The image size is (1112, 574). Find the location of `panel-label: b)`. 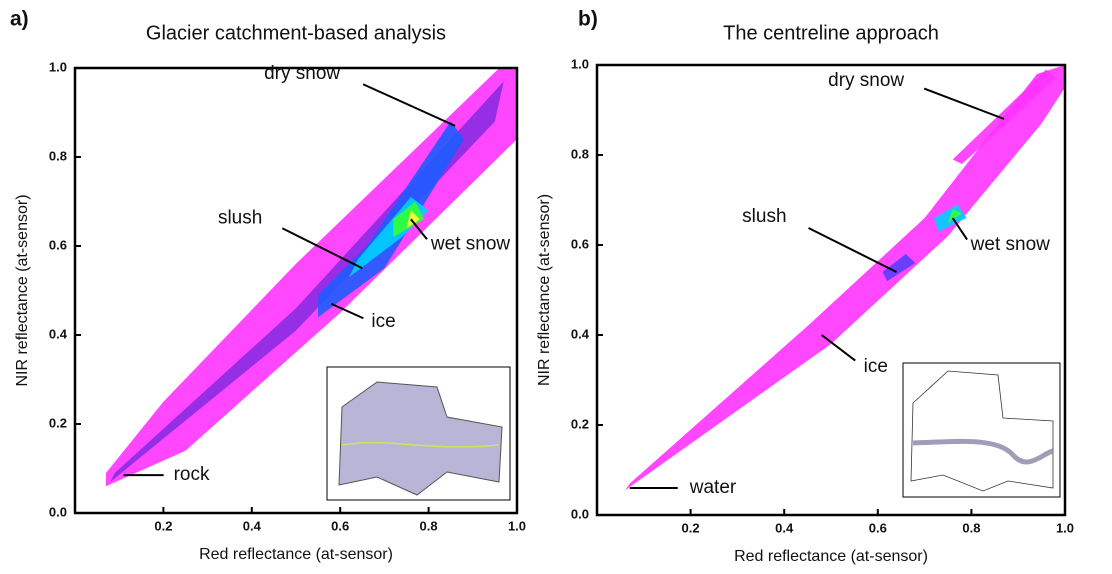

panel-label: b) is located at coordinates (588, 19).